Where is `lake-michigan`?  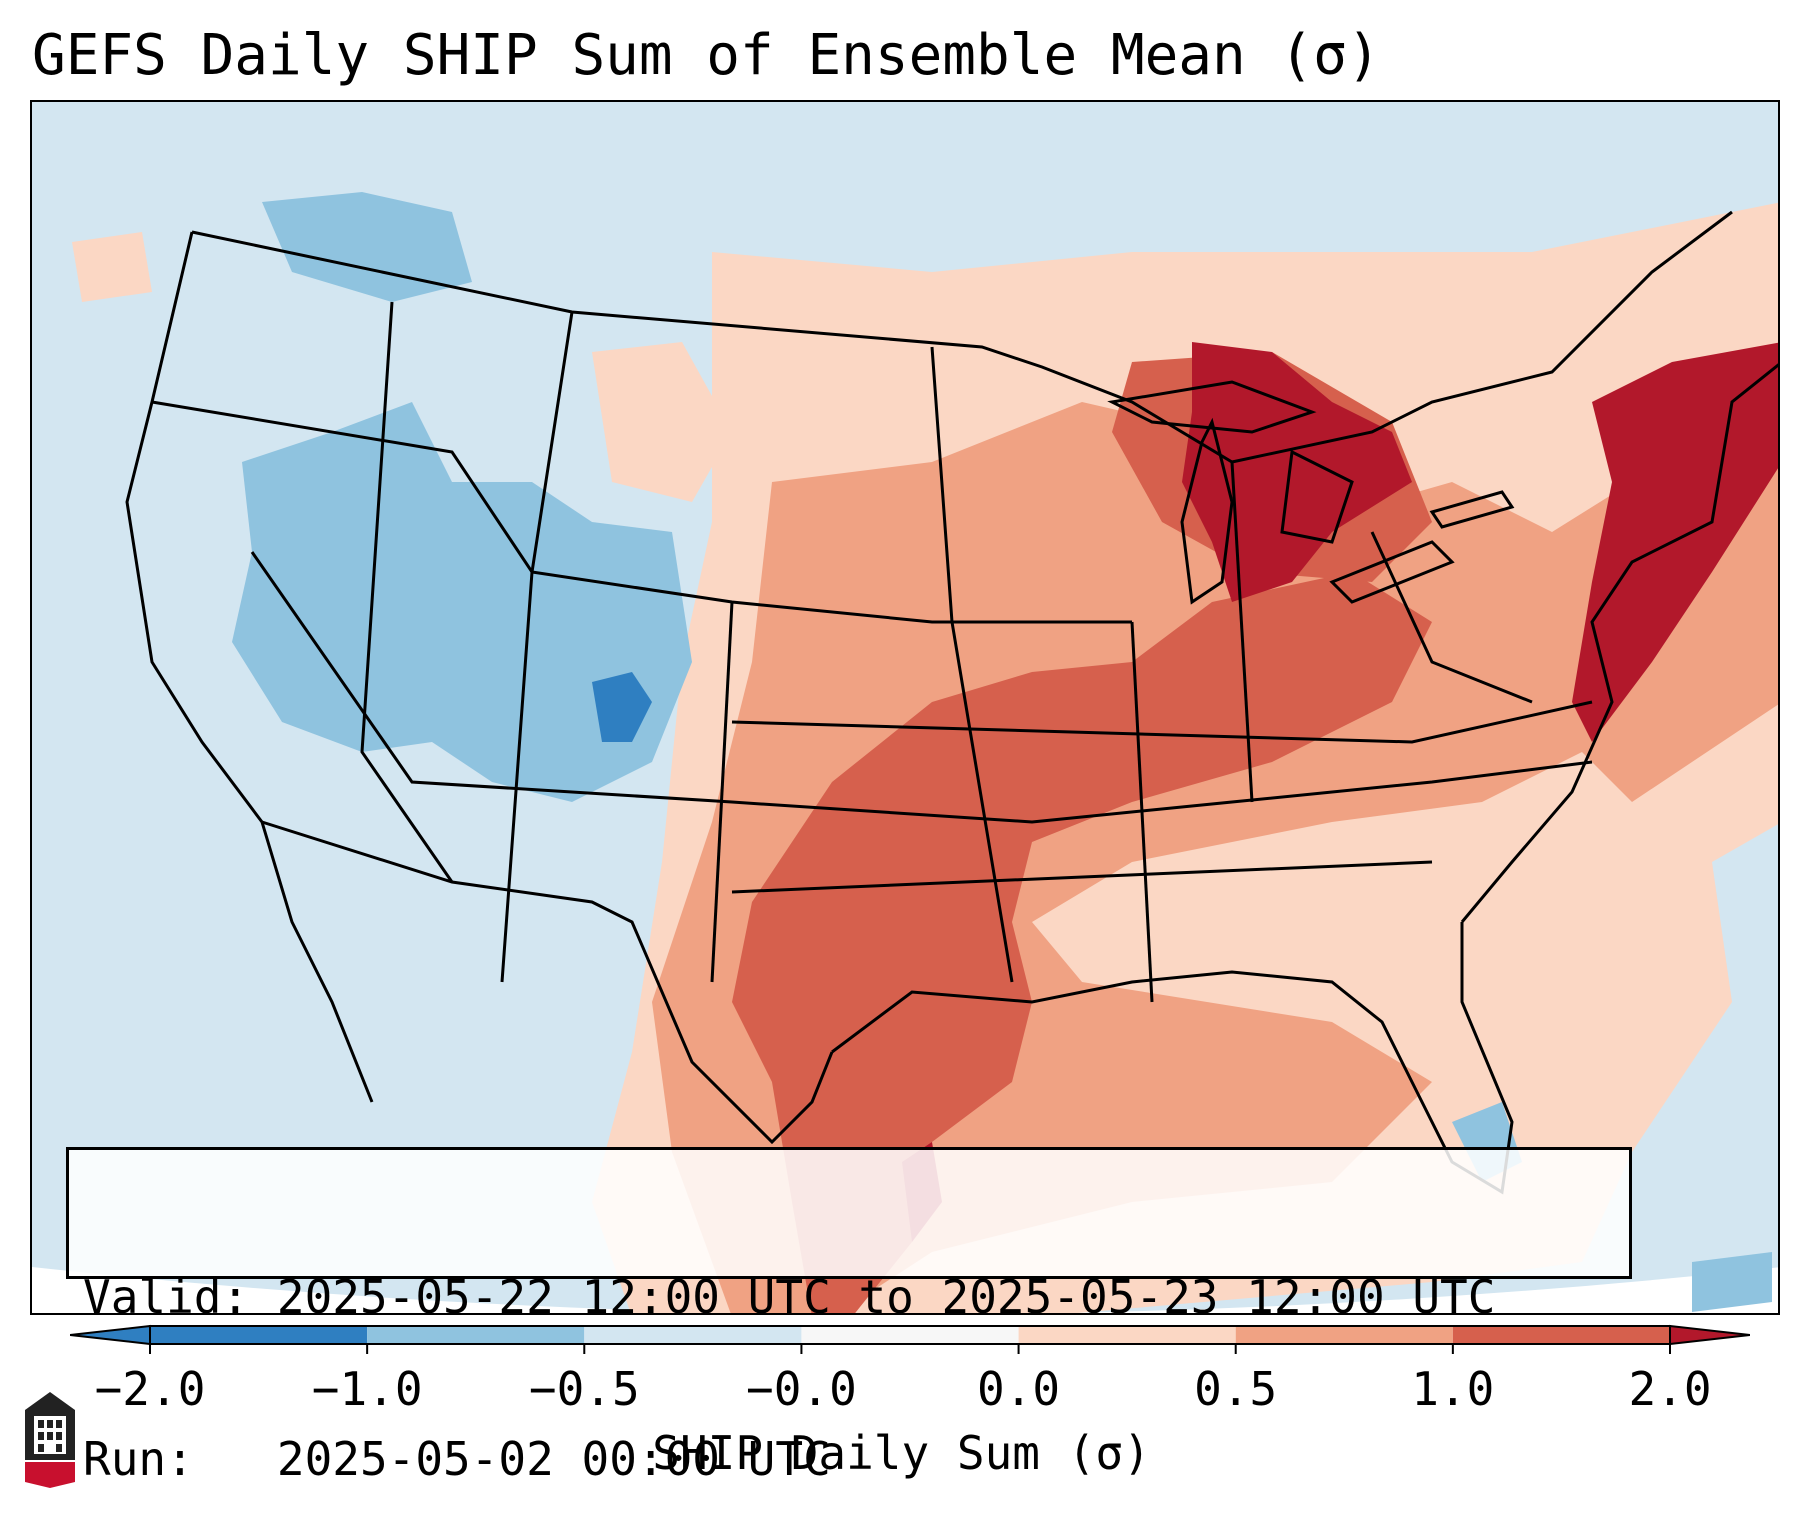 lake-michigan is located at coordinates (1207, 511).